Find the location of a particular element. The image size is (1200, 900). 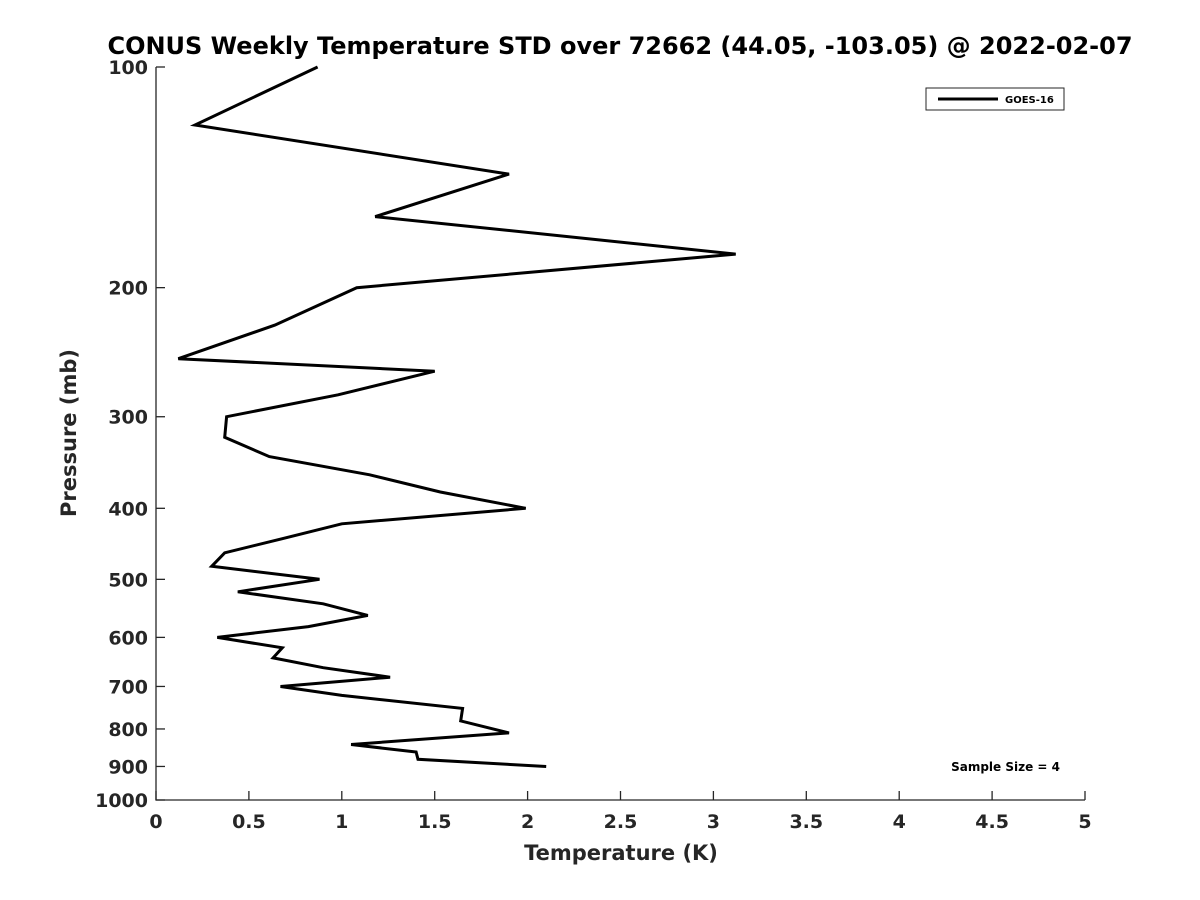

y-tick-label: 400 is located at coordinates (128, 509).